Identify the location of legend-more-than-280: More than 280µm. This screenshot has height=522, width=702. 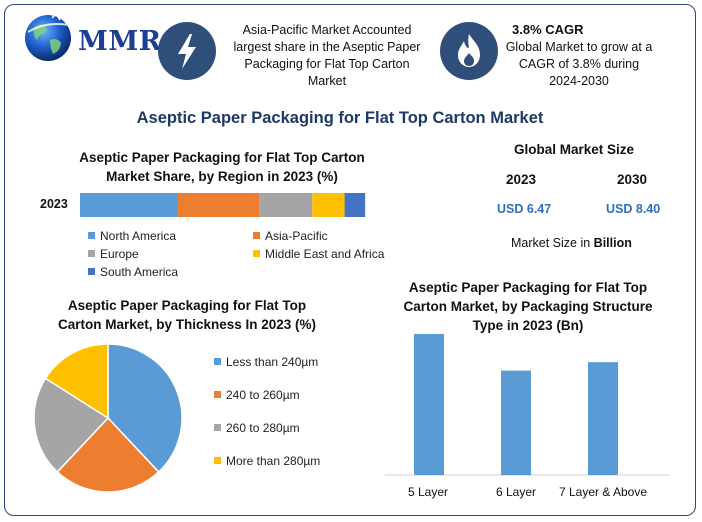
(267, 461).